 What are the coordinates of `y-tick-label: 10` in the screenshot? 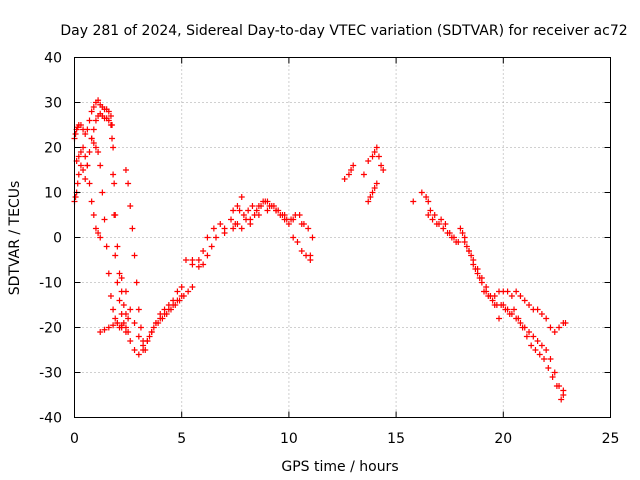 It's located at (53, 194).